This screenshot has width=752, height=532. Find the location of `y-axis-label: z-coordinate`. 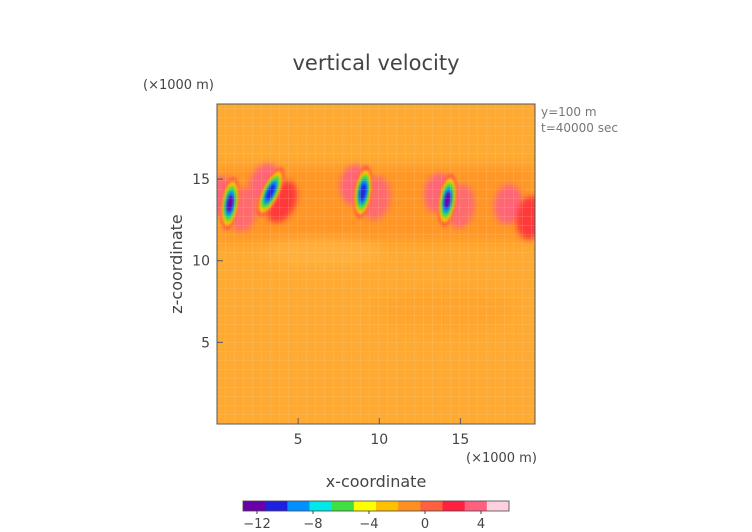

y-axis-label: z-coordinate is located at coordinates (176, 264).